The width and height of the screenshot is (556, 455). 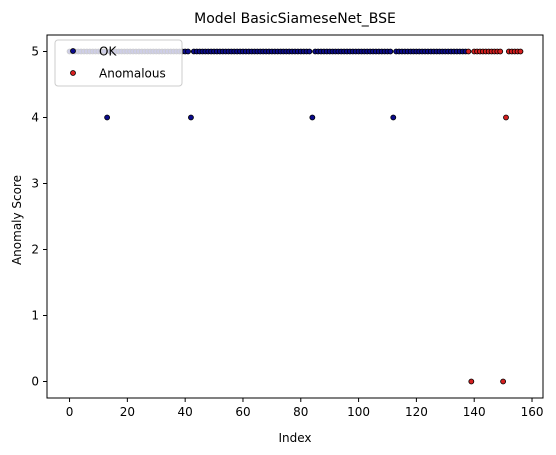 I want to click on y-tick-label: 5, so click(x=35, y=52).